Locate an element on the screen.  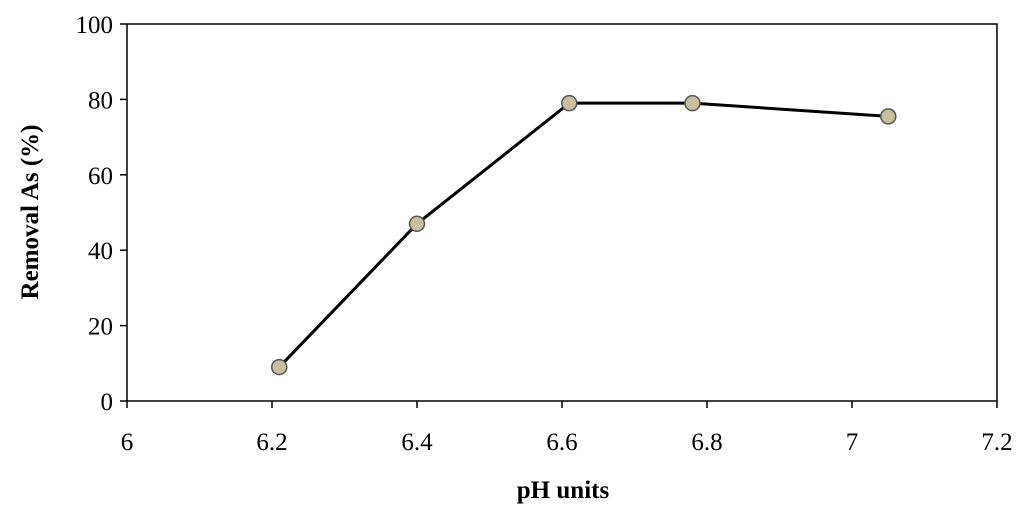
x-axis-title: pH units is located at coordinates (563, 490).